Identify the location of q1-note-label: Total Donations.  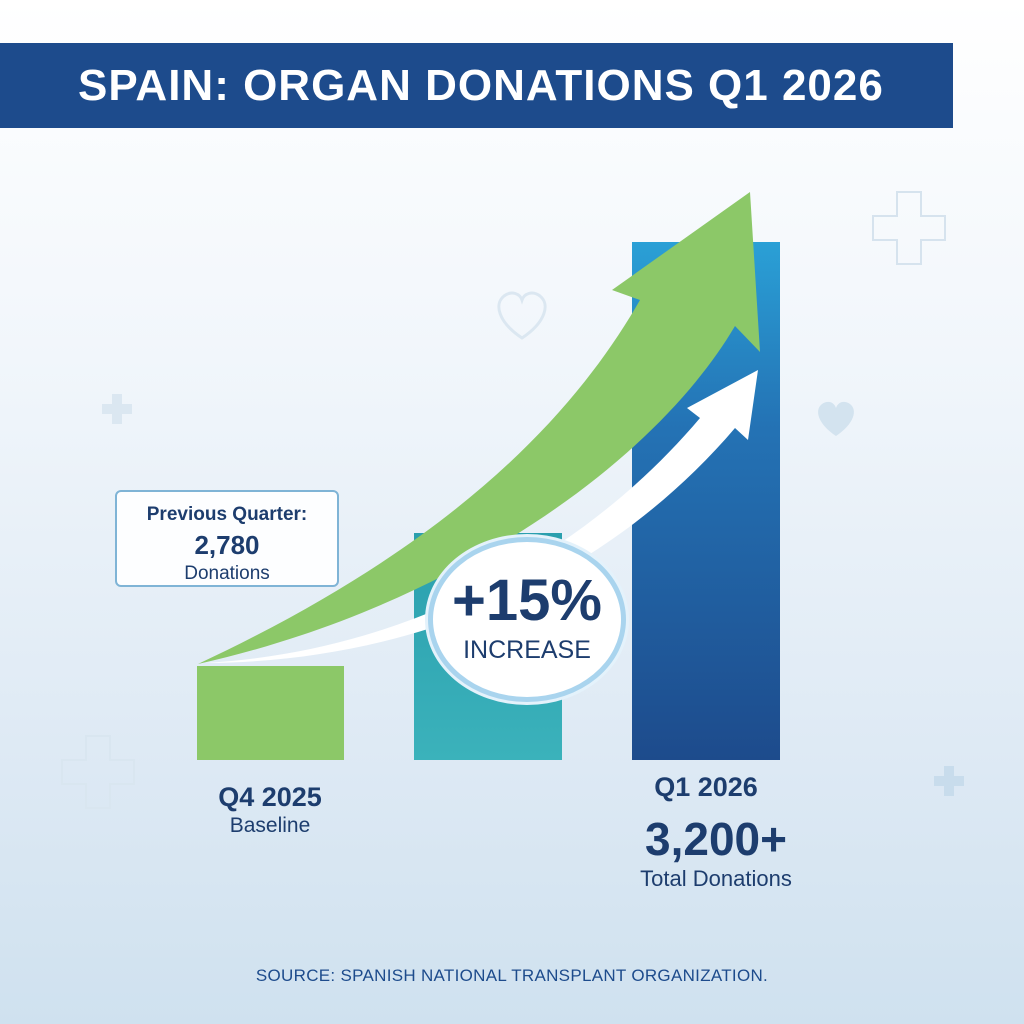
(716, 878).